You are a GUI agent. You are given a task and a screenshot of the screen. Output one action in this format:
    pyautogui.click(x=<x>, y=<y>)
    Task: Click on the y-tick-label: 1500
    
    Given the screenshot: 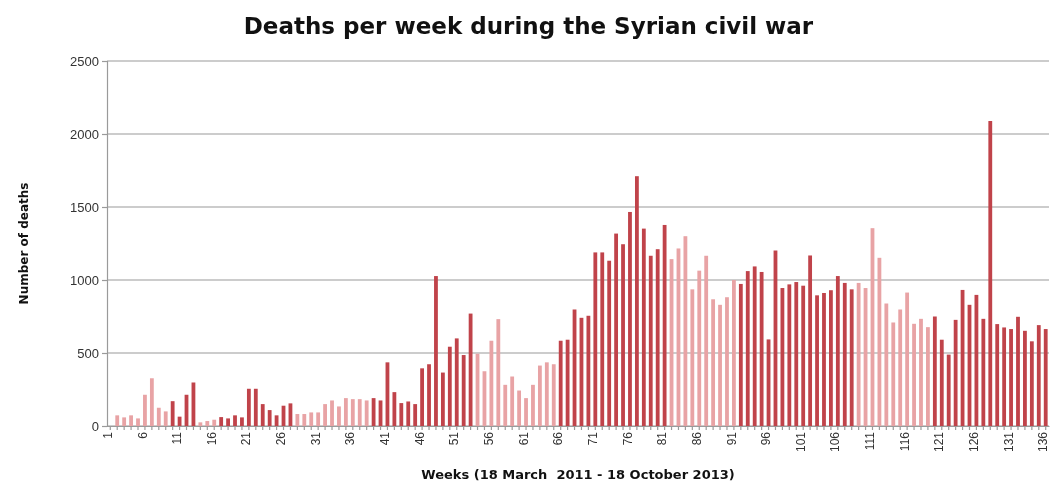 What is the action you would take?
    pyautogui.click(x=84, y=207)
    